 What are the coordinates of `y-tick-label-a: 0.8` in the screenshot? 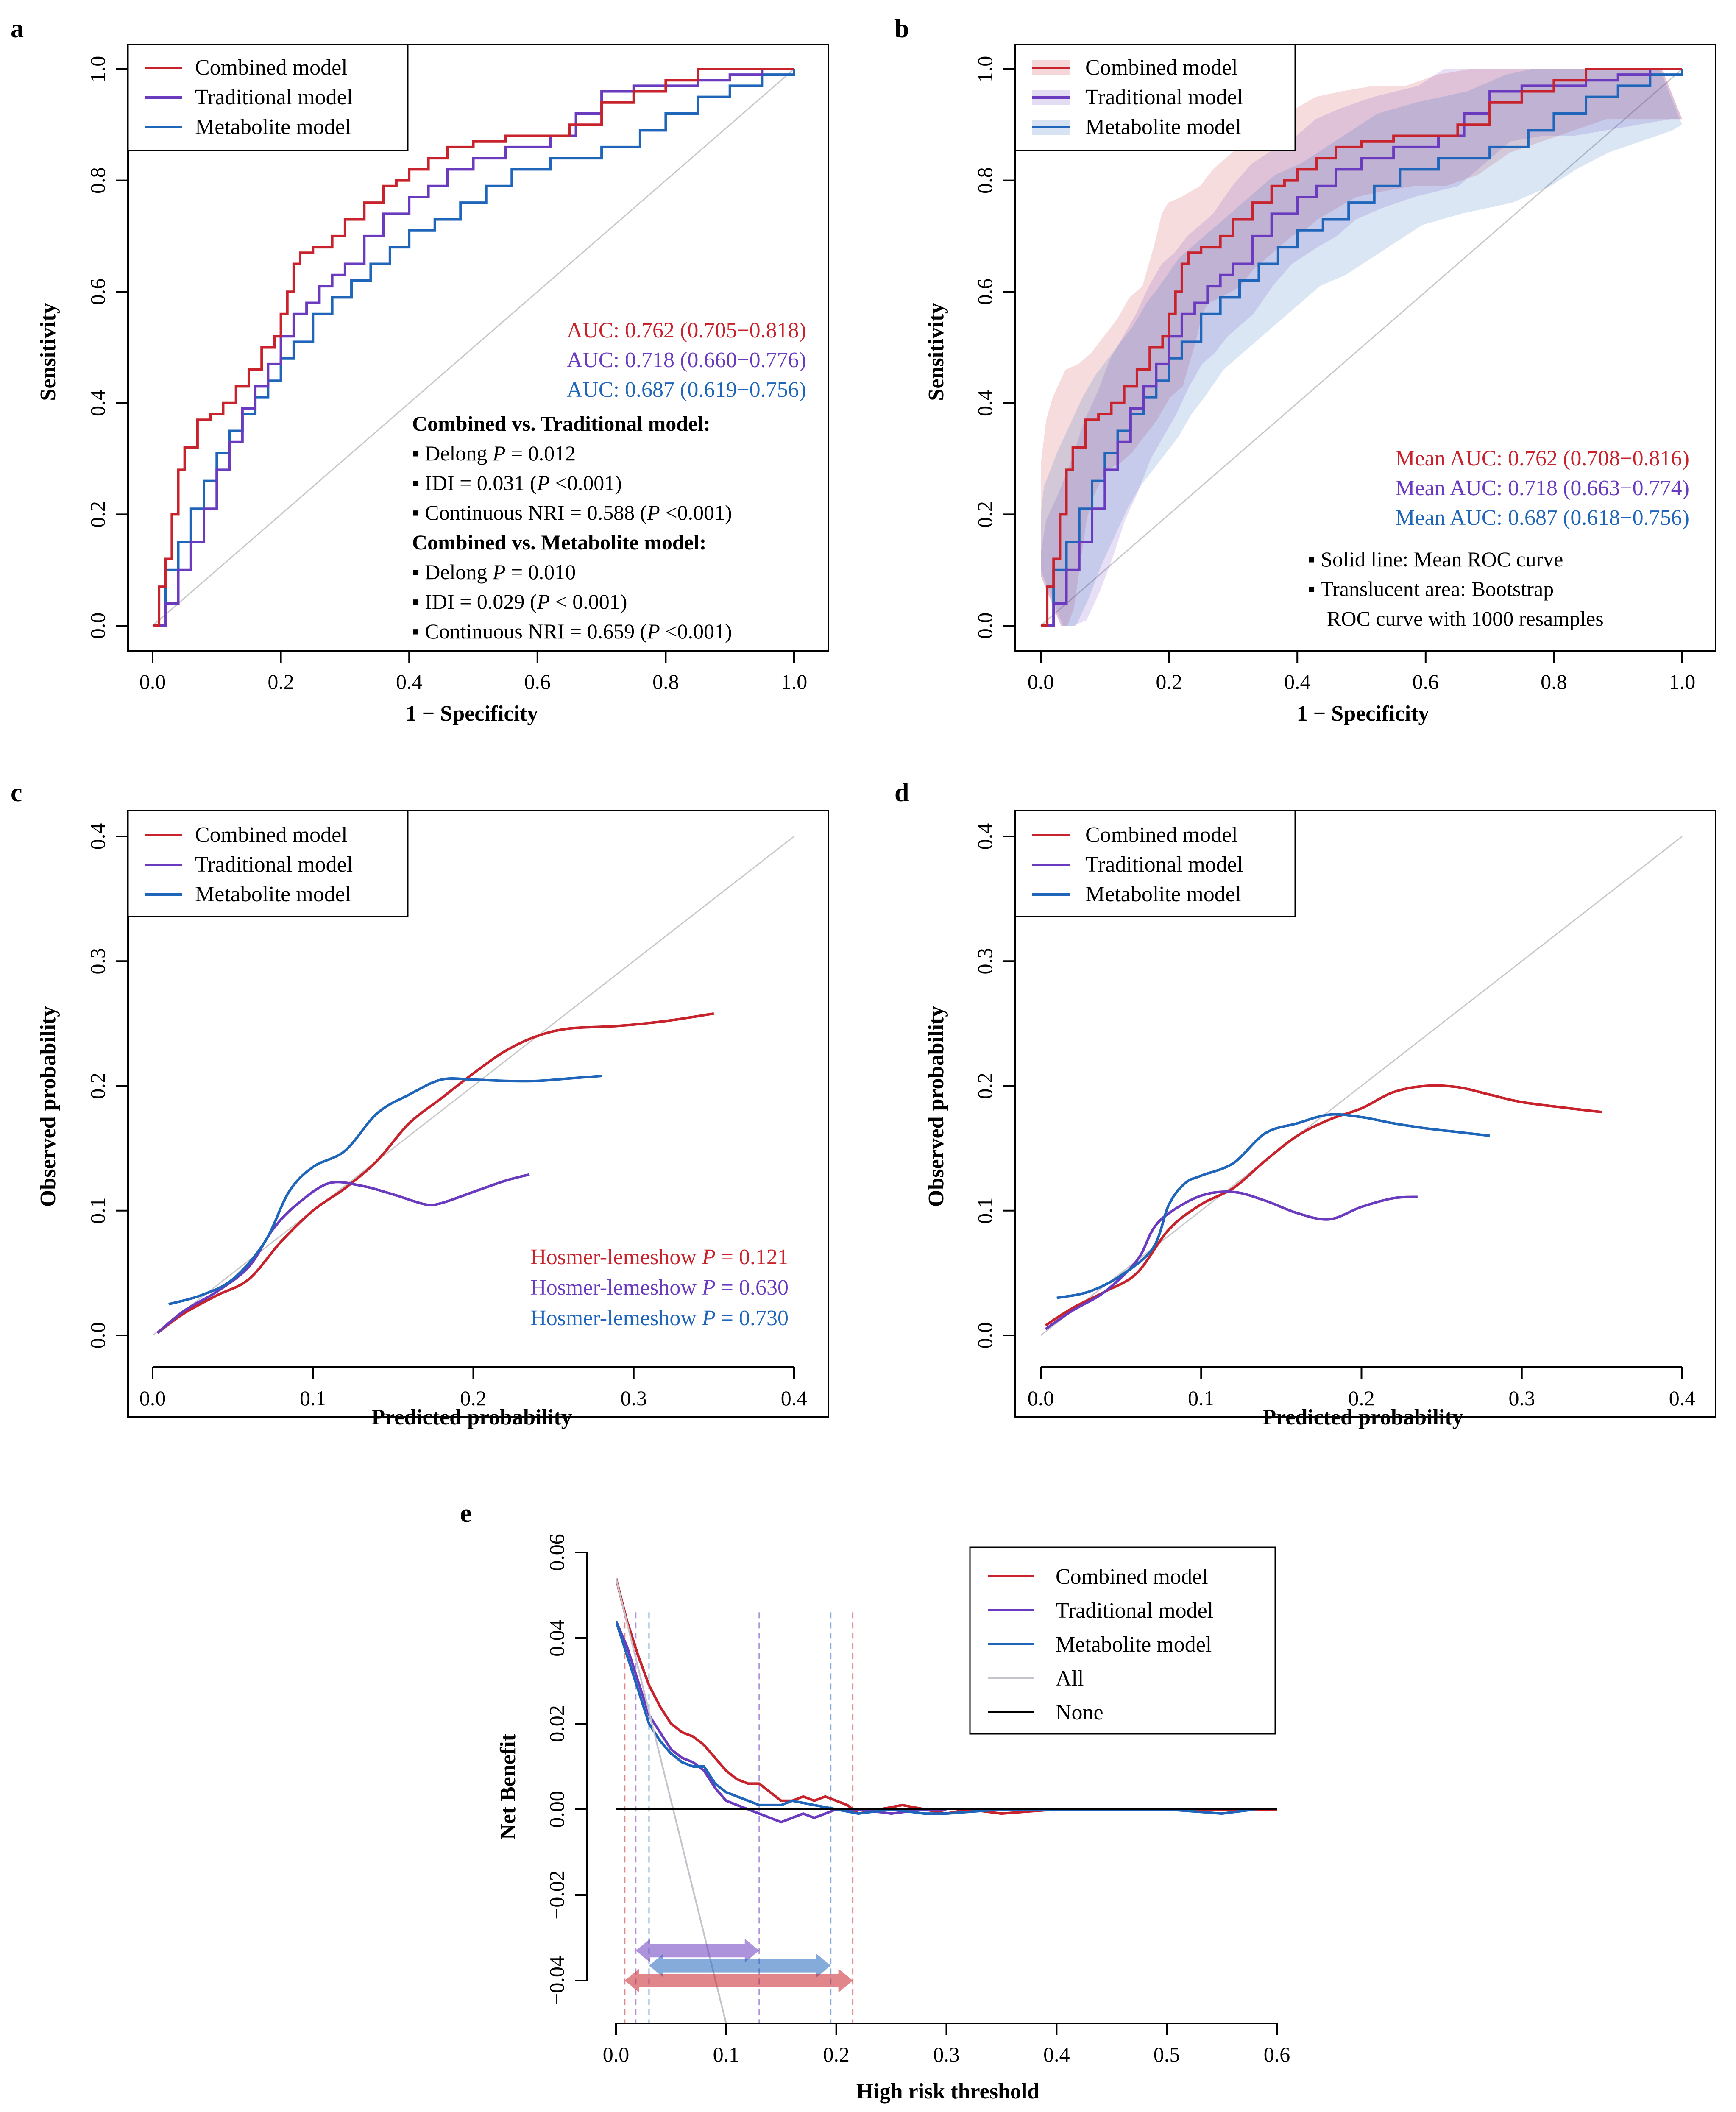 It's located at (97, 180).